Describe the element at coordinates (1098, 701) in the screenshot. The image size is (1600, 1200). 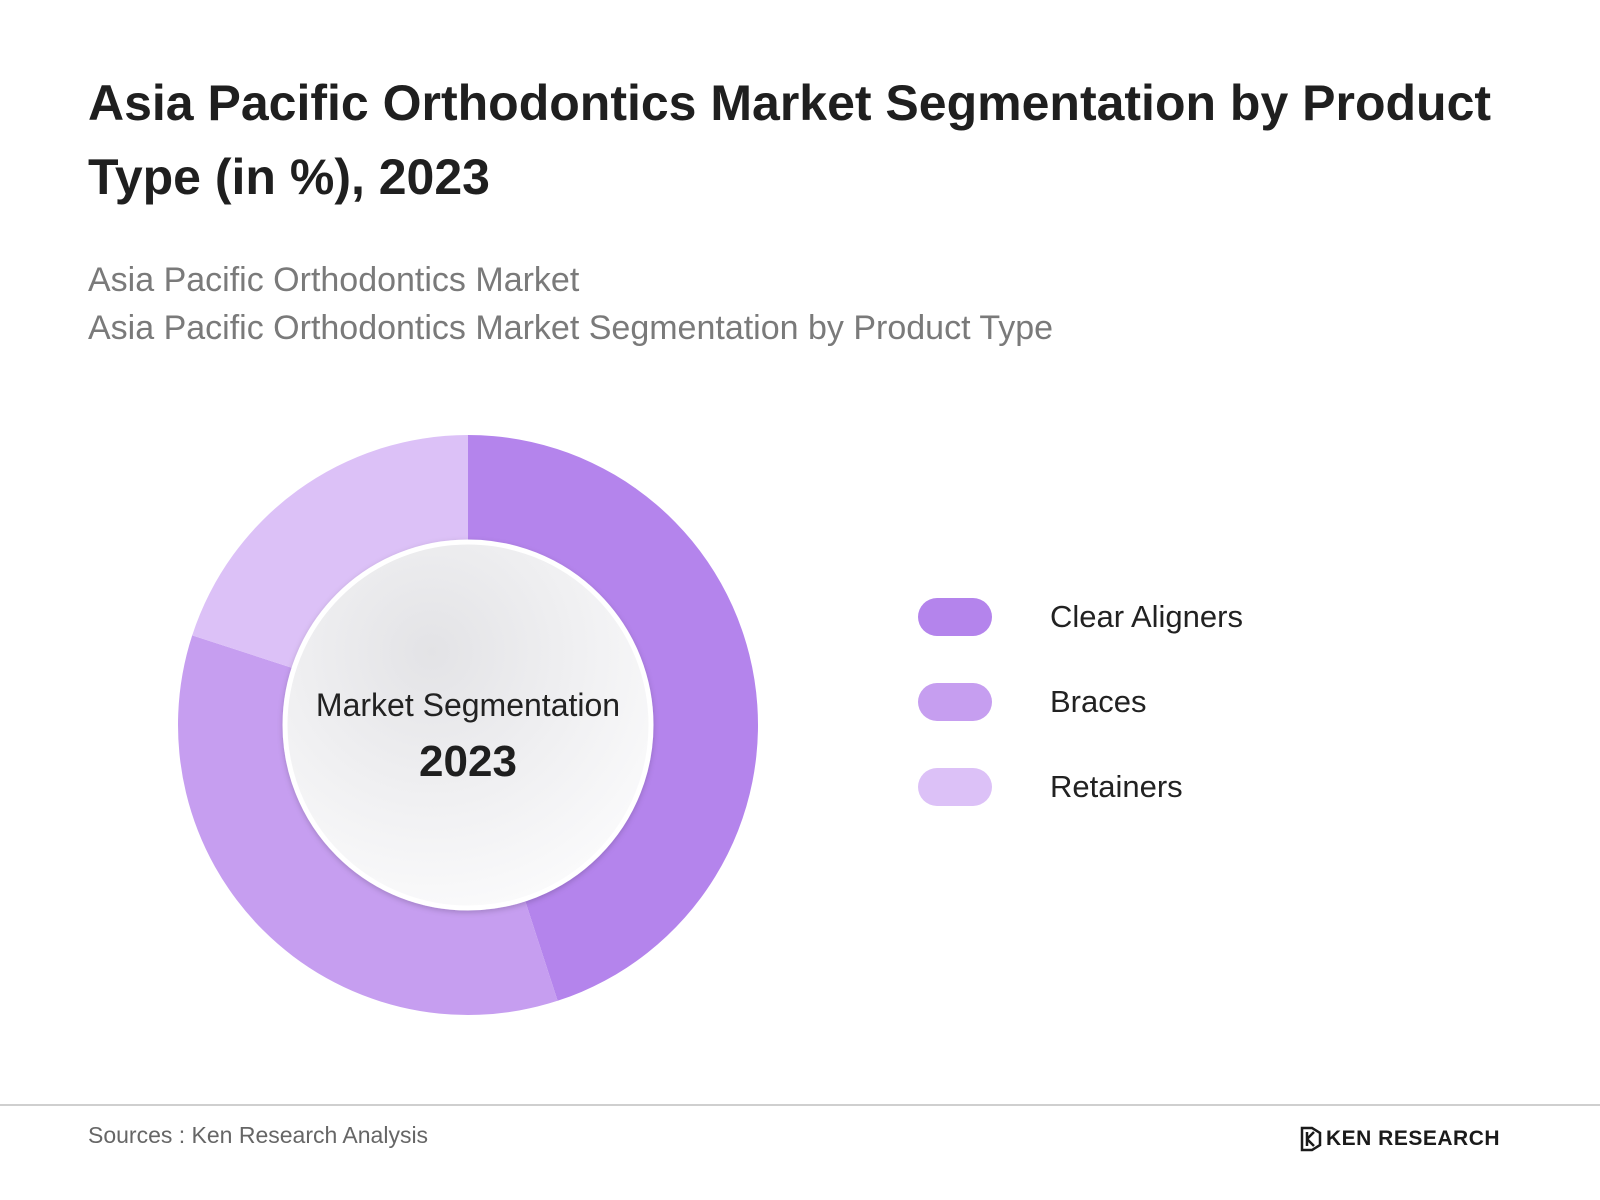
I see `legend-label-braces: Braces` at that location.